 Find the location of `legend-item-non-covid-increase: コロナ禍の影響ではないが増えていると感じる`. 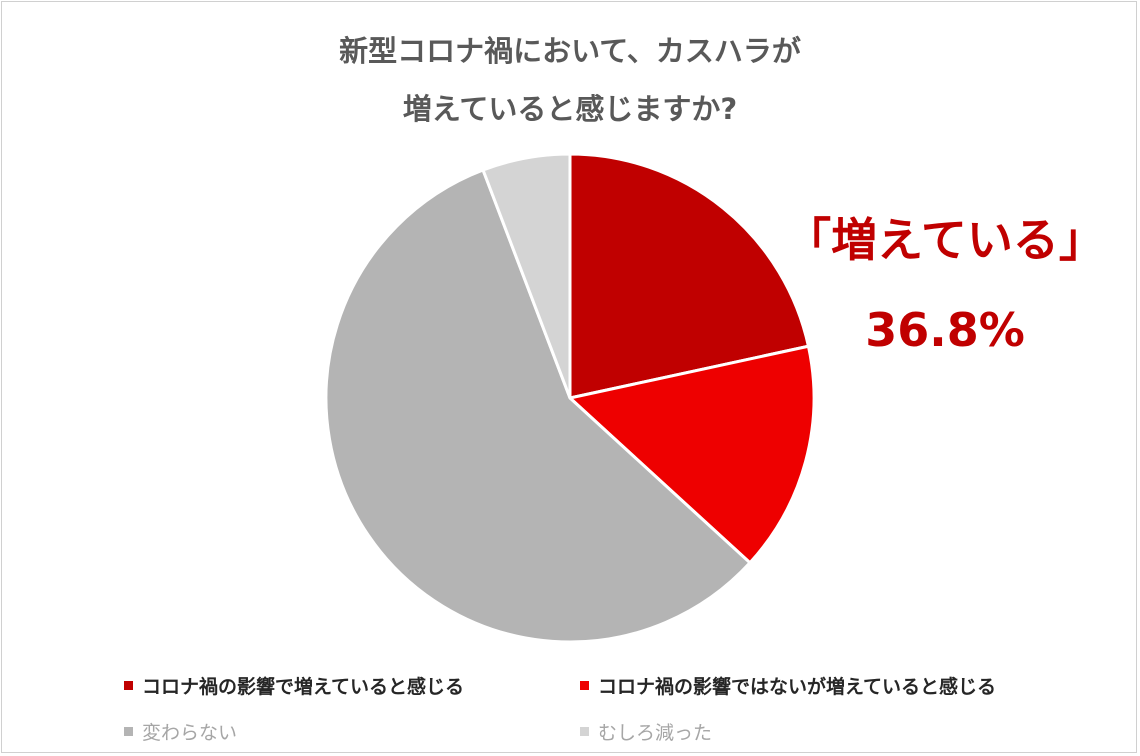

legend-item-non-covid-increase: コロナ禍の影響ではないが増えていると感じる is located at coordinates (810, 685).